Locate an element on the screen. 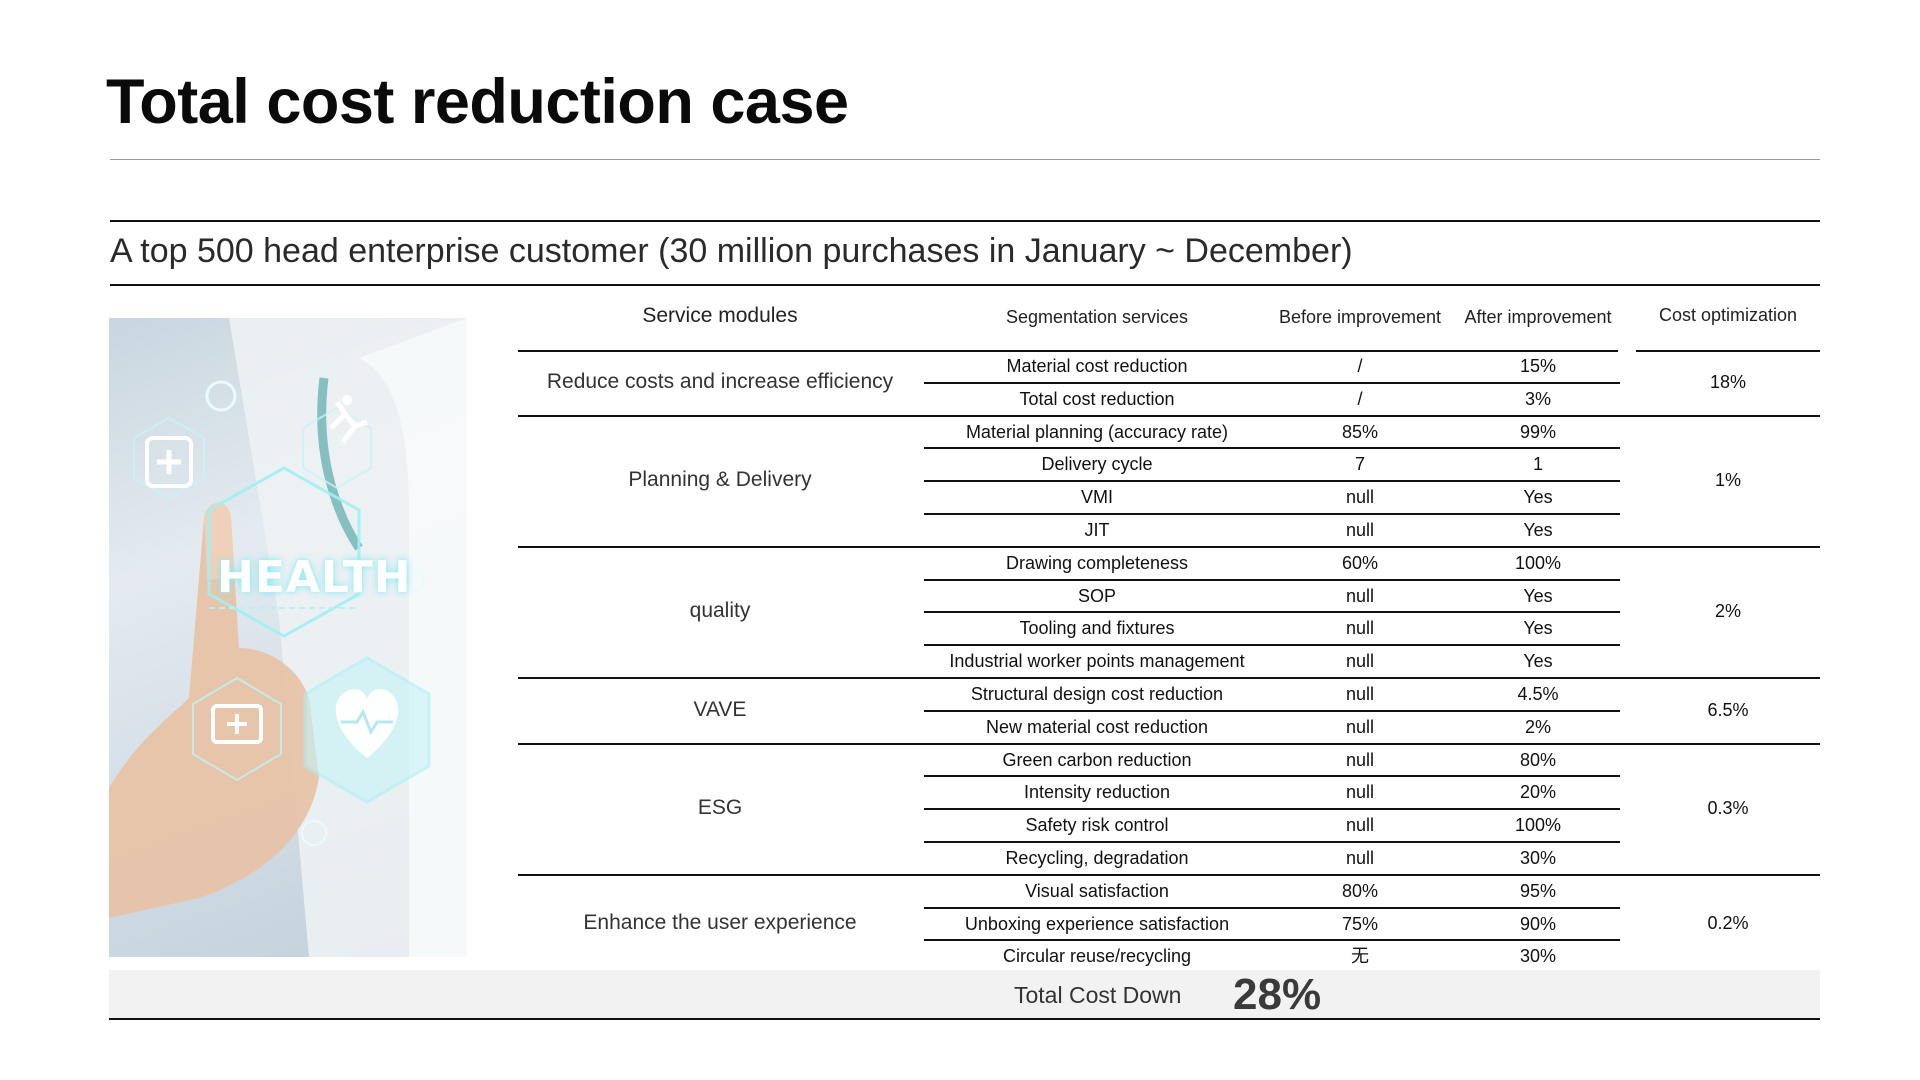 The height and width of the screenshot is (1080, 1920). page-title: Total cost reduction case is located at coordinates (477, 102).